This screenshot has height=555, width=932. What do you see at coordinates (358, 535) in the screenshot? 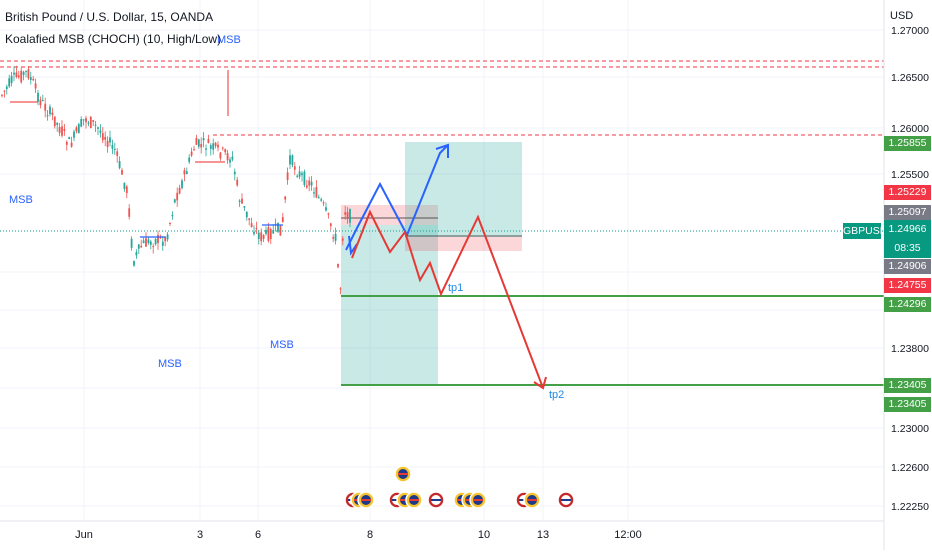
I see `time-axis: Jun 3 6 8 10 13 12:00` at bounding box center [358, 535].